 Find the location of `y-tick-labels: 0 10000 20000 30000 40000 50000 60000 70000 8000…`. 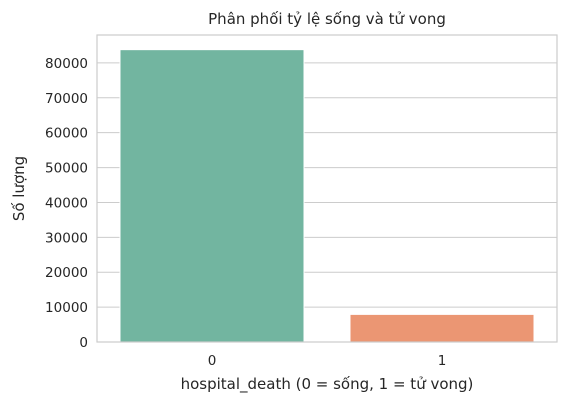

y-tick-labels: 0 10000 20000 30000 40000 50000 60000 70000 8000… is located at coordinates (66, 203).